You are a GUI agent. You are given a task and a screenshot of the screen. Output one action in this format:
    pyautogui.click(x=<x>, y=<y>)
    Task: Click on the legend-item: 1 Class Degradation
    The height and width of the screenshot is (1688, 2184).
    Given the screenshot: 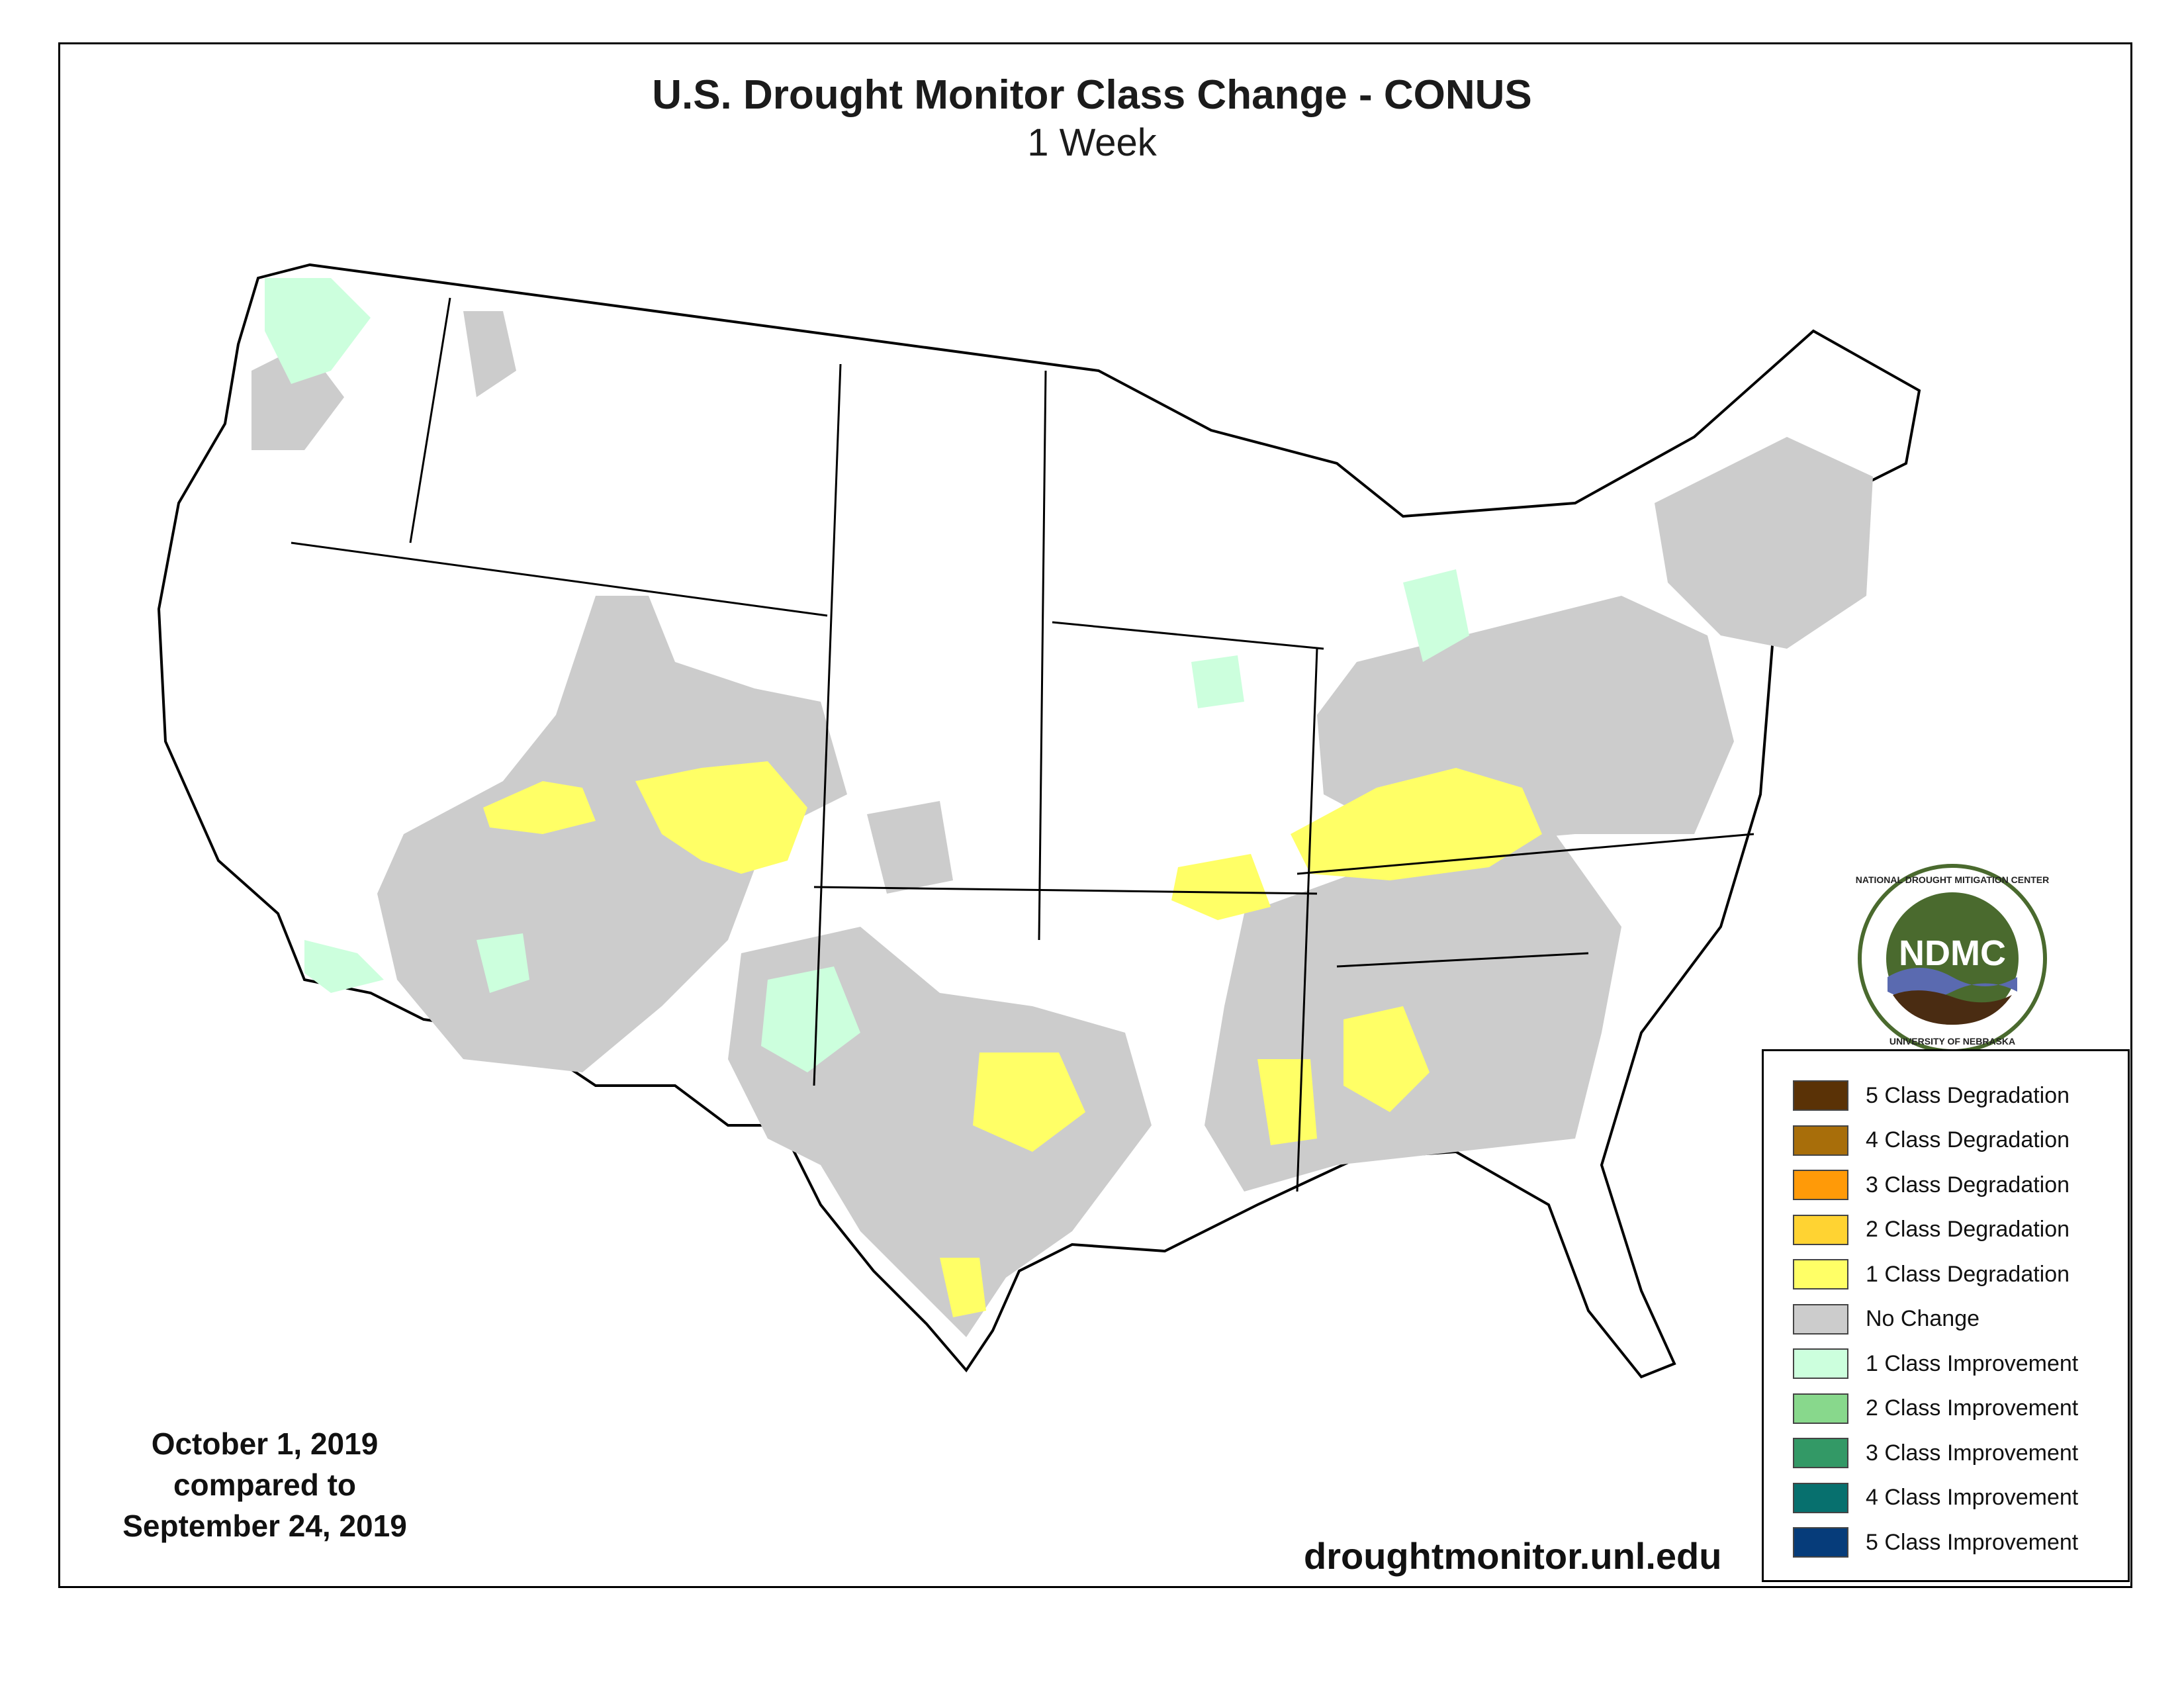 What is the action you would take?
    pyautogui.click(x=1931, y=1274)
    